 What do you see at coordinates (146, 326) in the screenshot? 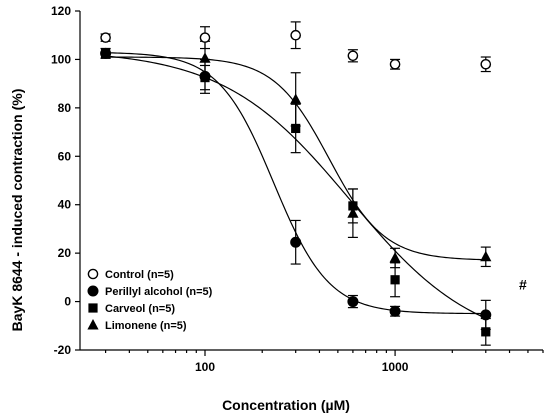
I see `legend-label: Limonene (n=5)` at bounding box center [146, 326].